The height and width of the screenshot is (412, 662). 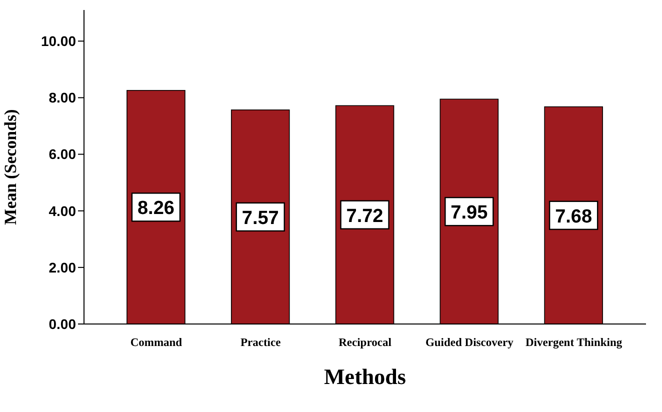 What do you see at coordinates (156, 343) in the screenshot?
I see `x-tick-label: Command` at bounding box center [156, 343].